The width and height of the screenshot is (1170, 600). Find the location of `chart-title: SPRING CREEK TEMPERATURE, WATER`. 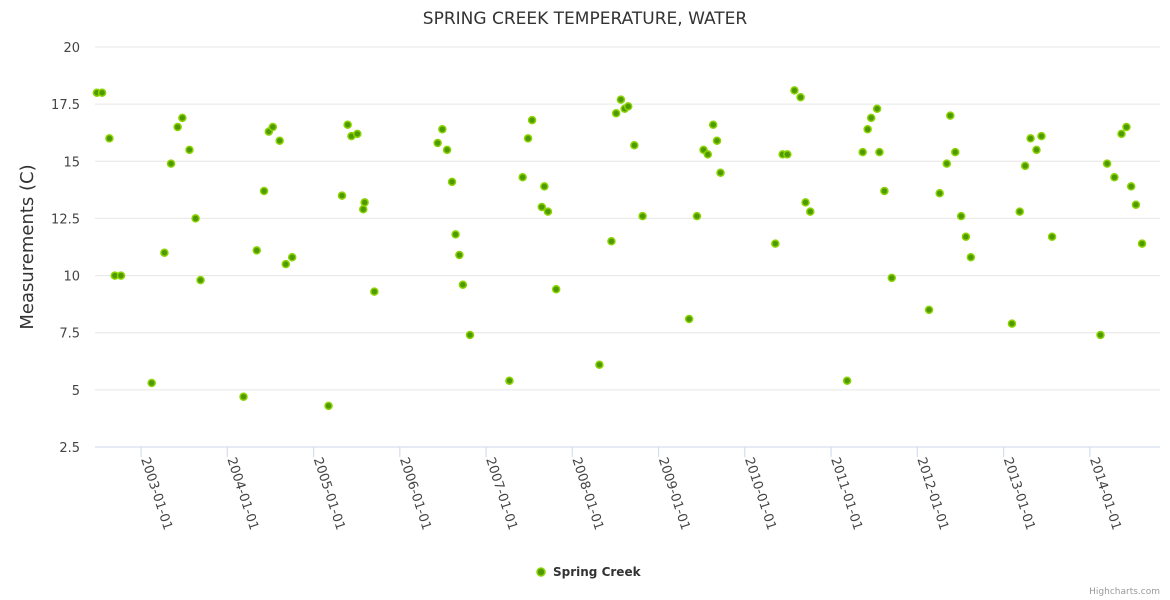

chart-title: SPRING CREEK TEMPERATURE, WATER is located at coordinates (585, 19).